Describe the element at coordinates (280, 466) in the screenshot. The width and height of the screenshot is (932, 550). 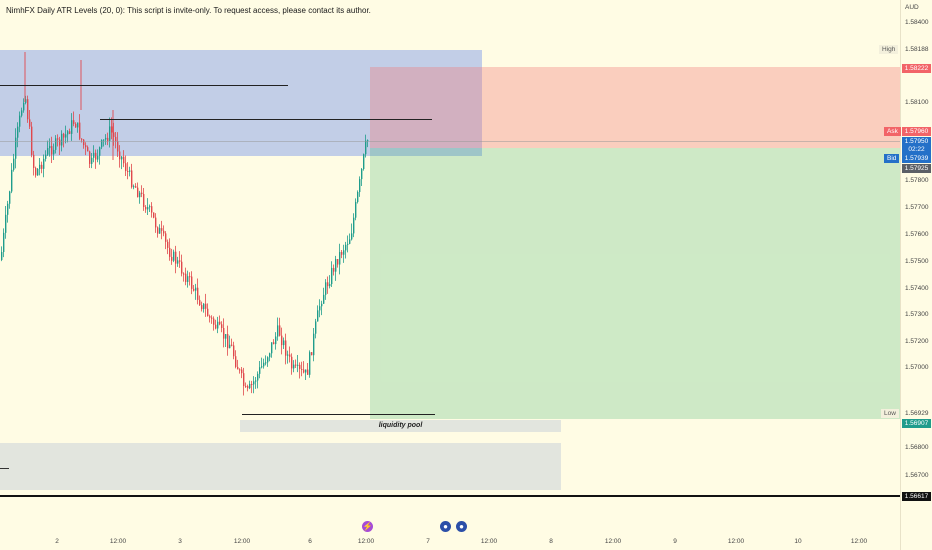
I see `liquidity-box-lower` at that location.